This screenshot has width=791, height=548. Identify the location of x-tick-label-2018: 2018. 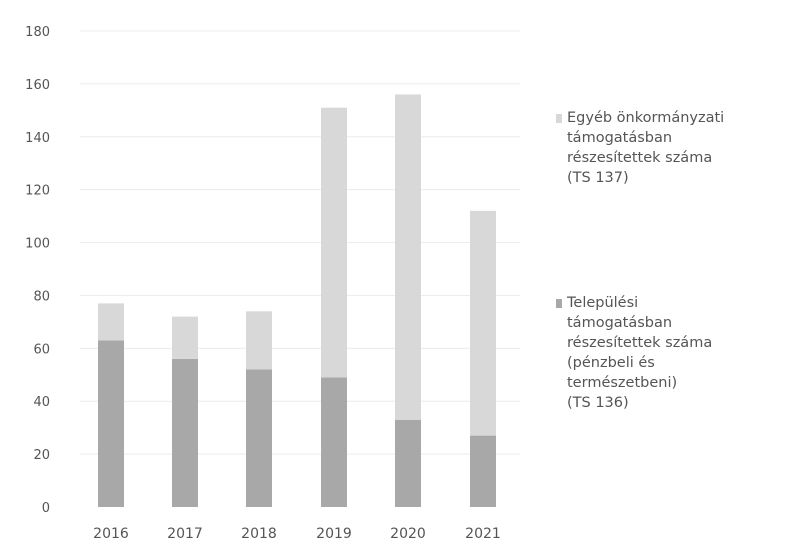
(259, 534).